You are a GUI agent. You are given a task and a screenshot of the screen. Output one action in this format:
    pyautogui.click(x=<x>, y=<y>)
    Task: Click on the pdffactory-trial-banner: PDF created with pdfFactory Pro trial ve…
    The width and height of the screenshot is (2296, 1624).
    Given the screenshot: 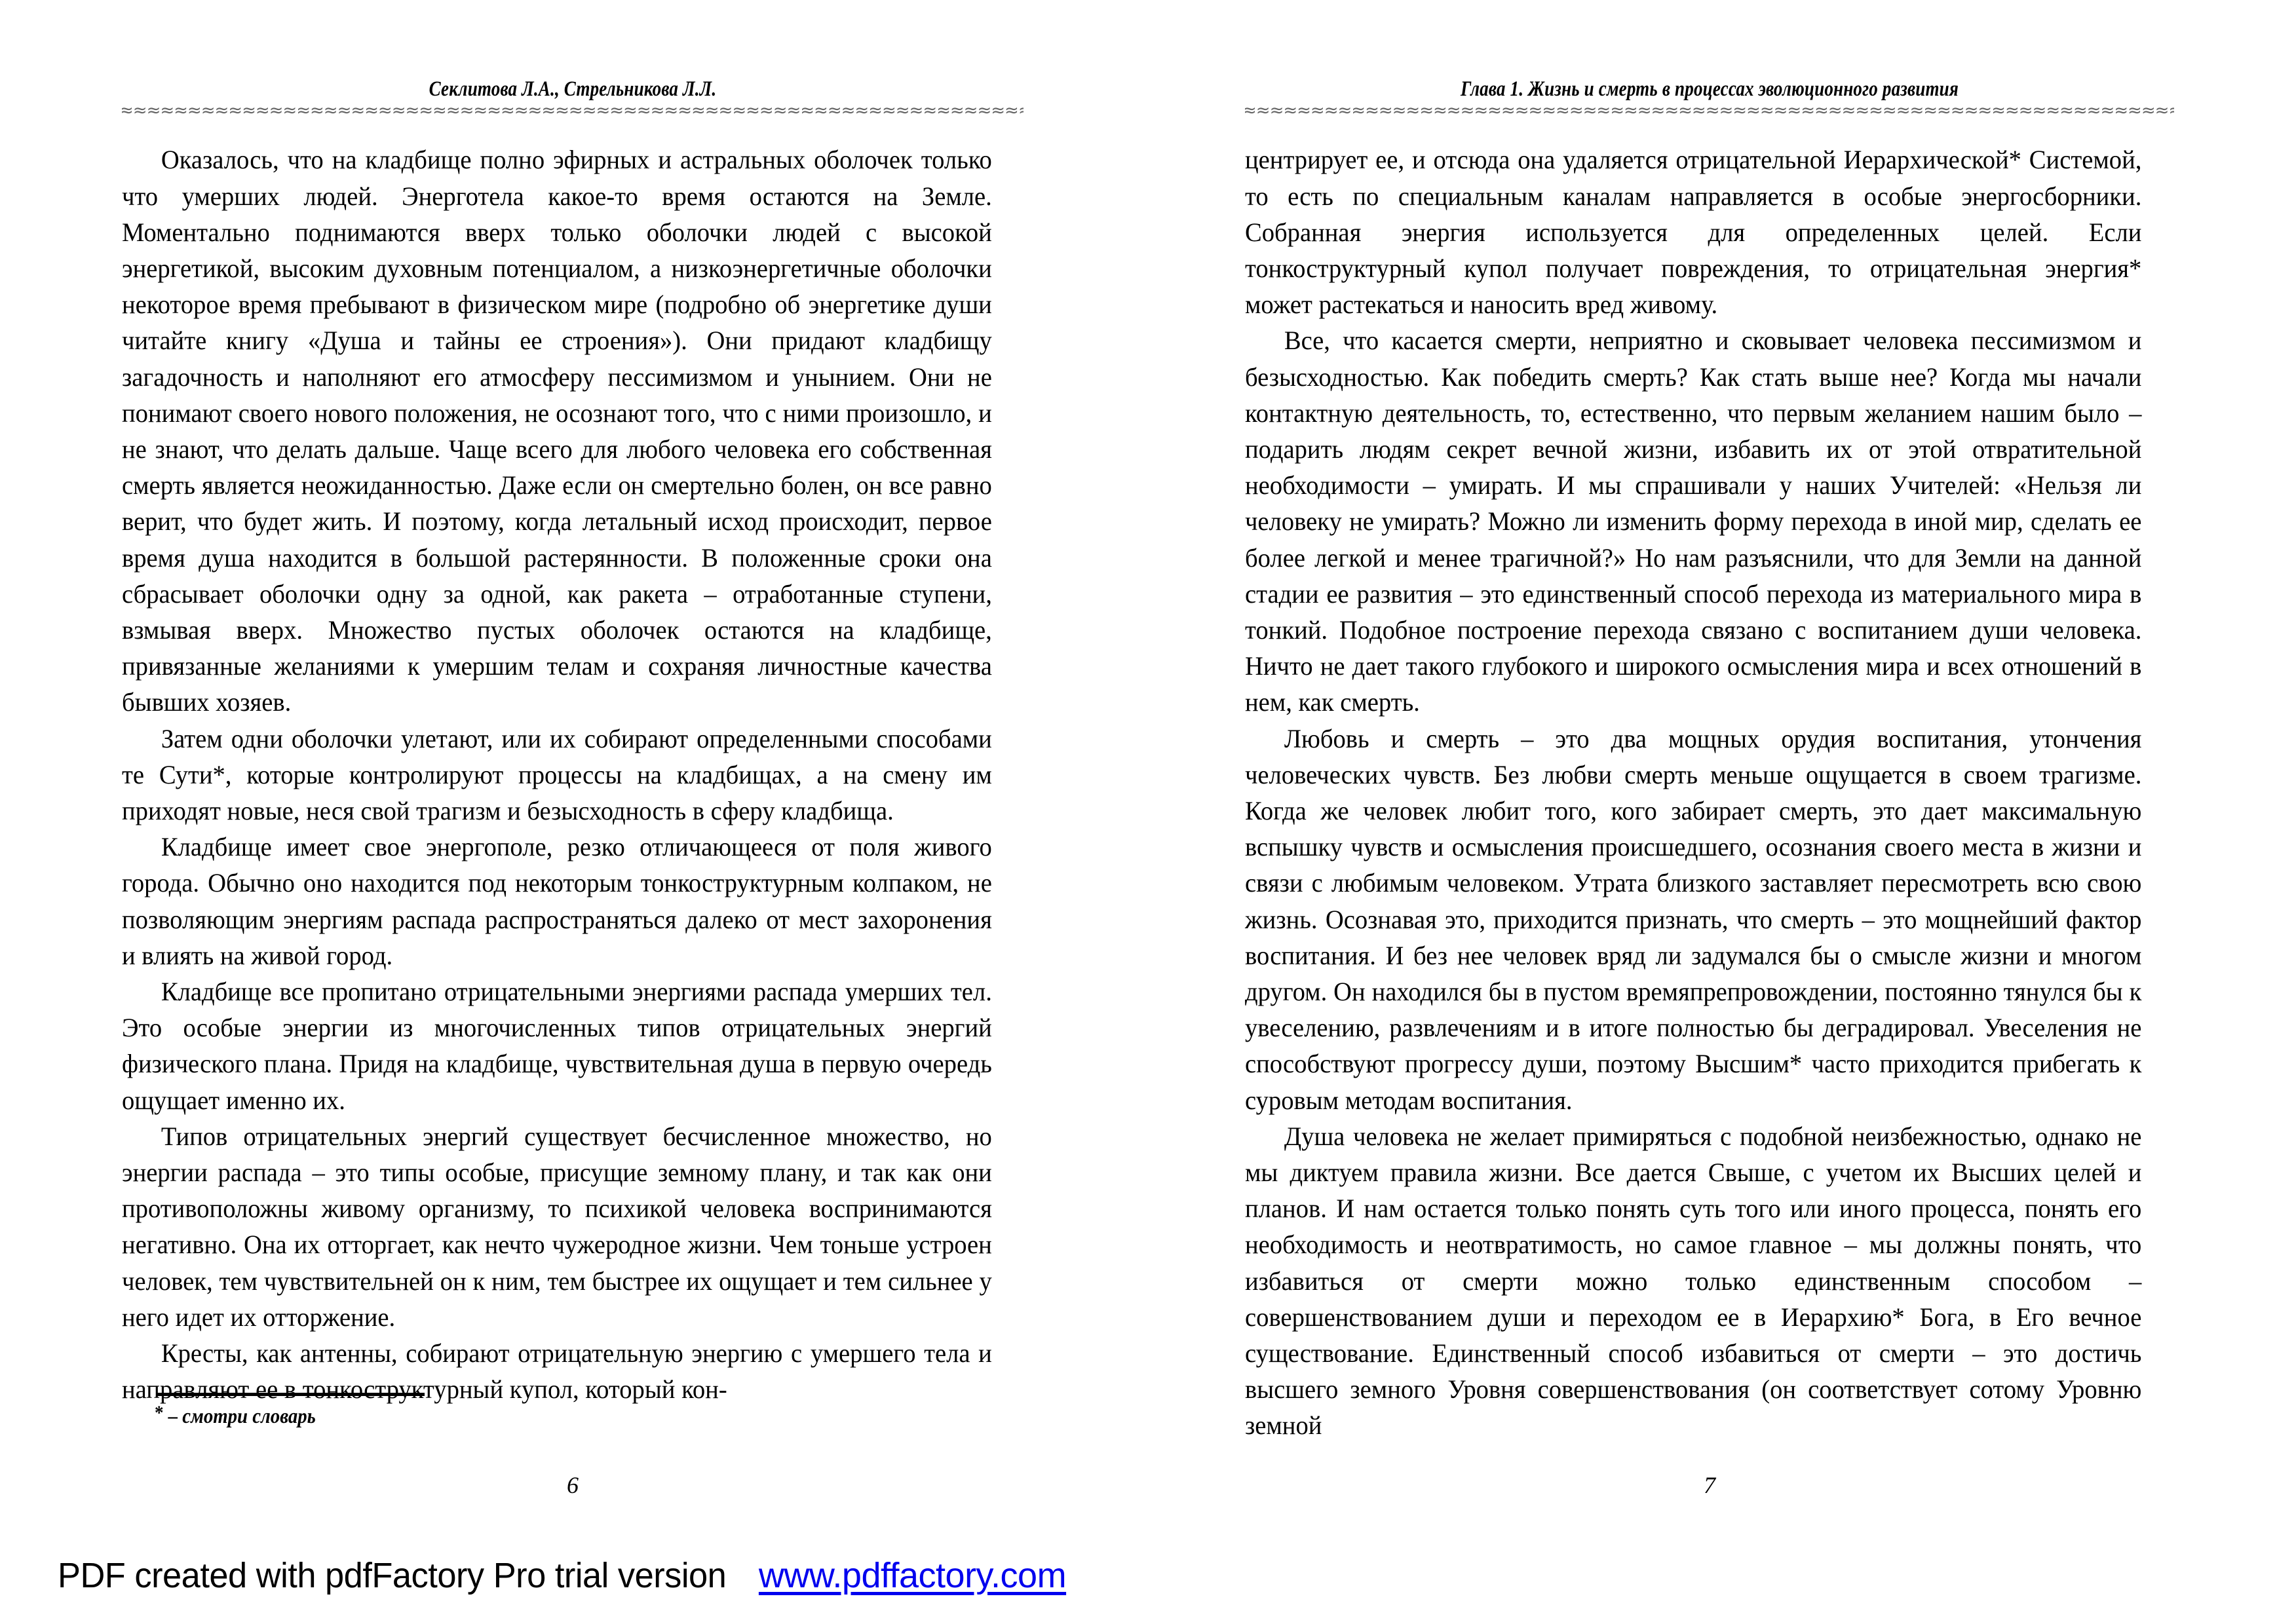 What is the action you would take?
    pyautogui.click(x=1148, y=1575)
    